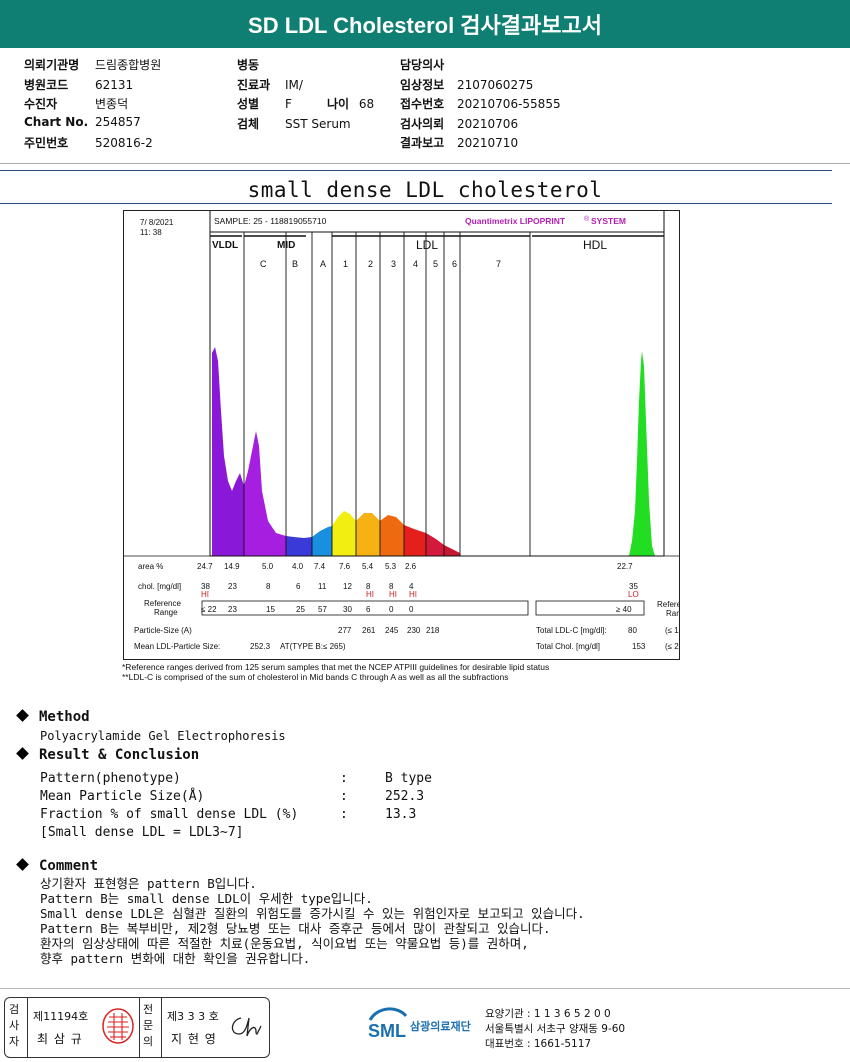  I want to click on band-label: C, so click(263, 264).